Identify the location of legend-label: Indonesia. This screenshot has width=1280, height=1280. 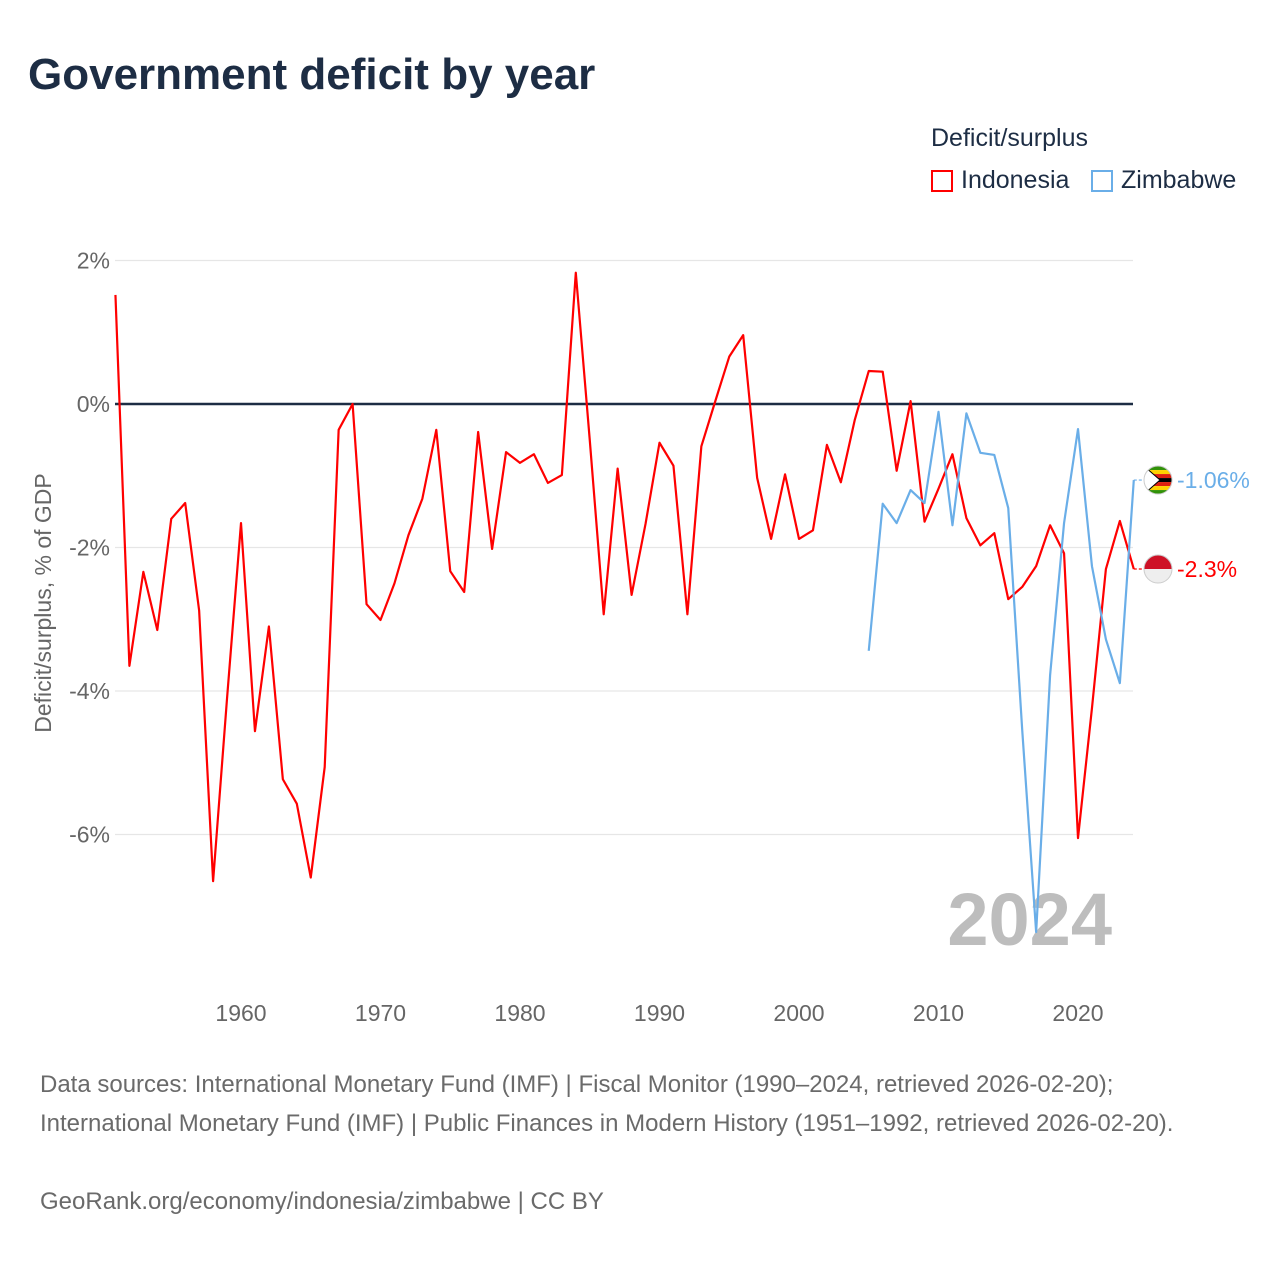
(1015, 180).